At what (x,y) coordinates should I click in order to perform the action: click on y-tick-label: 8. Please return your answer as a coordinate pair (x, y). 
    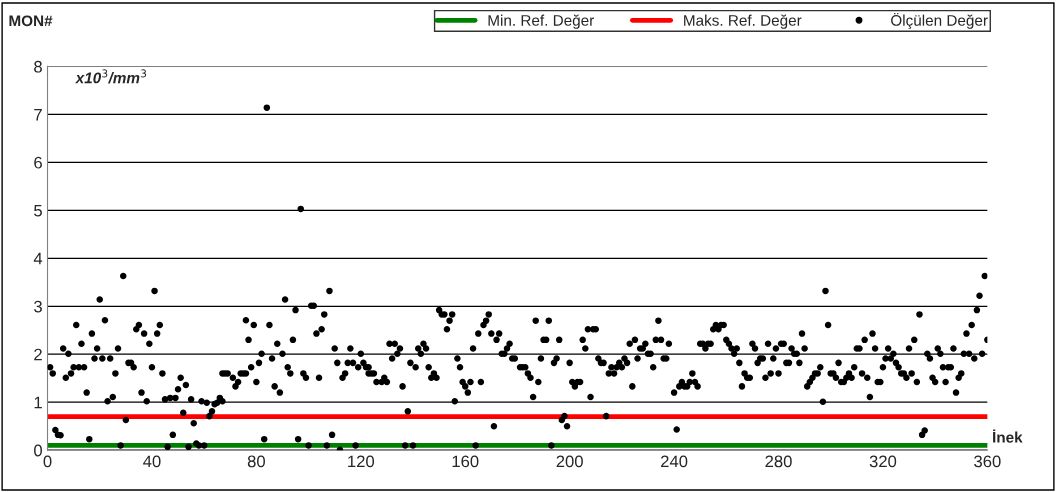
    Looking at the image, I should click on (38, 66).